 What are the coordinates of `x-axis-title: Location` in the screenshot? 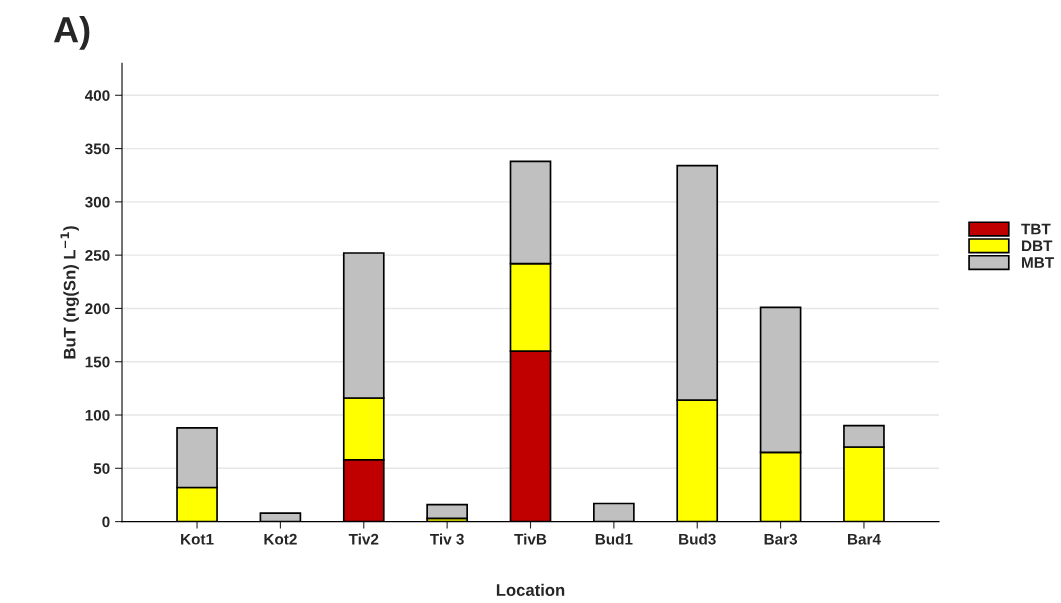 It's located at (530, 589).